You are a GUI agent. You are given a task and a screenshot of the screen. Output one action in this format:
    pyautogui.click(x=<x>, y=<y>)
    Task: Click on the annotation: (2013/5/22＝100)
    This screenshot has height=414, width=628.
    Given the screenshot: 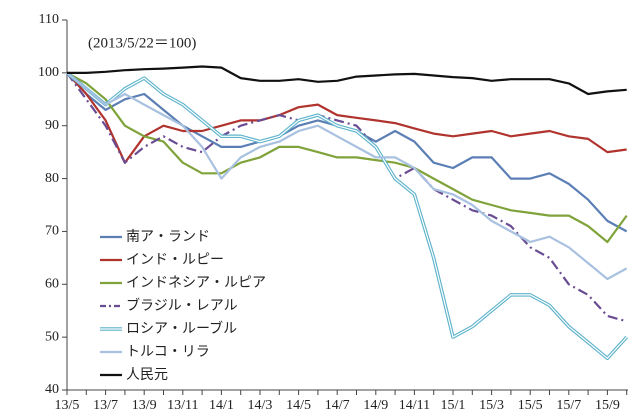 What is the action you would take?
    pyautogui.click(x=142, y=43)
    